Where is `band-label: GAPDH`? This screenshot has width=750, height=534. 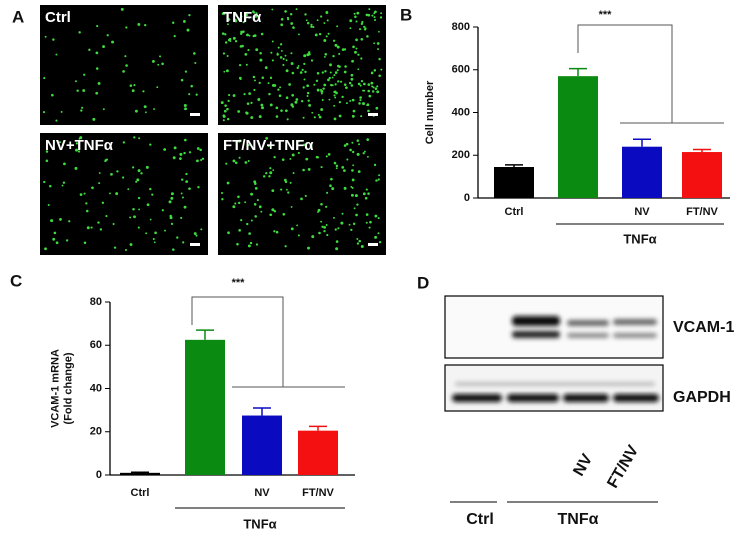 band-label: GAPDH is located at coordinates (702, 397).